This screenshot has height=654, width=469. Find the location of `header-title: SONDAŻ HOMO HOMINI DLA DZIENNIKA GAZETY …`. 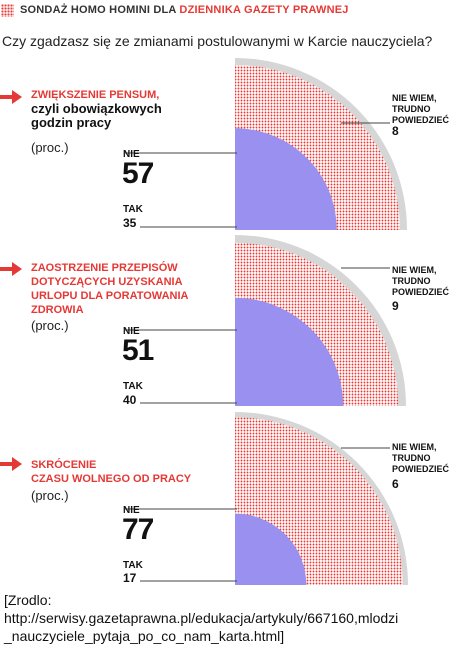

header-title: SONDAŻ HOMO HOMINI DLA DZIENNIKA GAZETY … is located at coordinates (184, 10).